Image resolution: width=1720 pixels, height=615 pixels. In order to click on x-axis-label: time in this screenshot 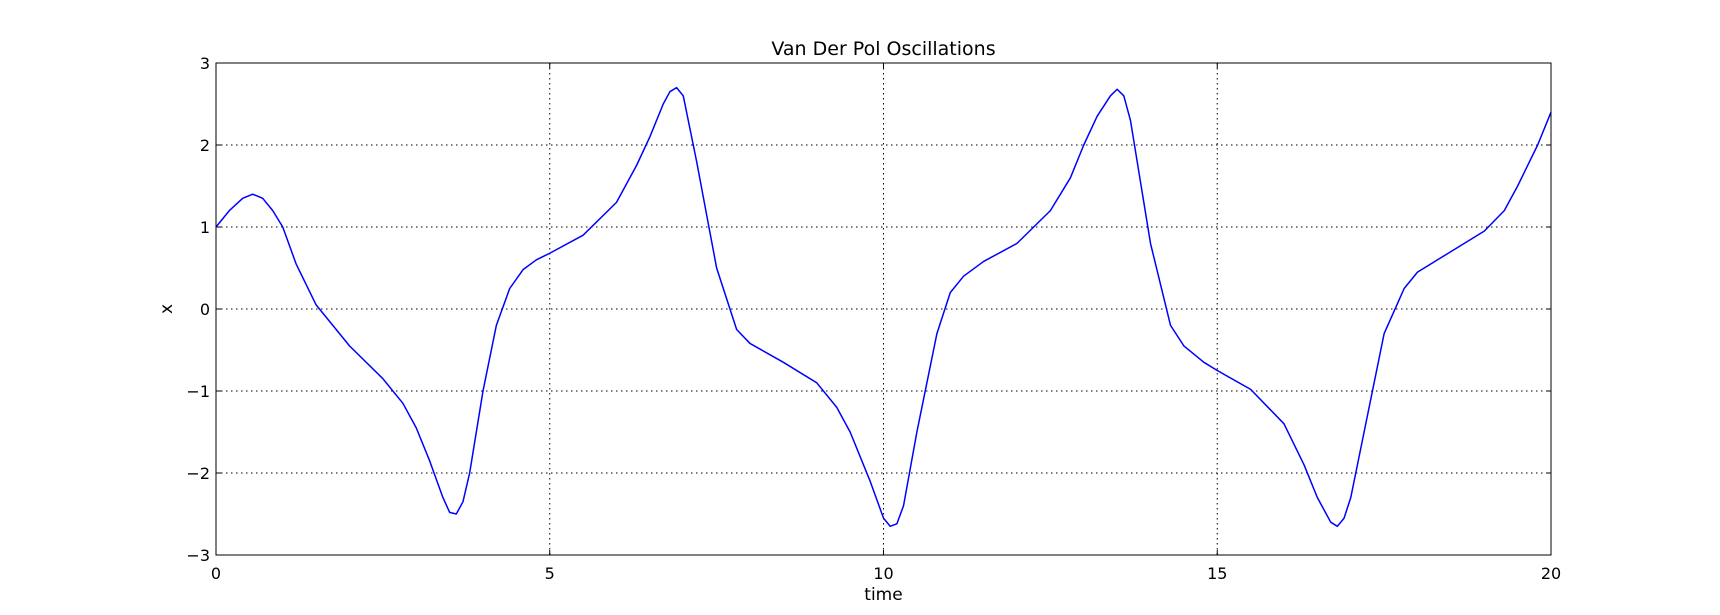, I will do `click(883, 595)`.